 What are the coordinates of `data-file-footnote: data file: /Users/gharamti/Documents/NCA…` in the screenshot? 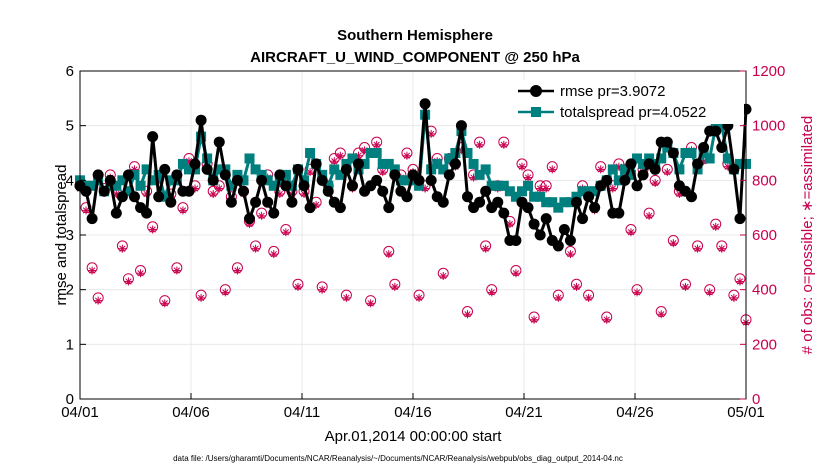 It's located at (398, 458).